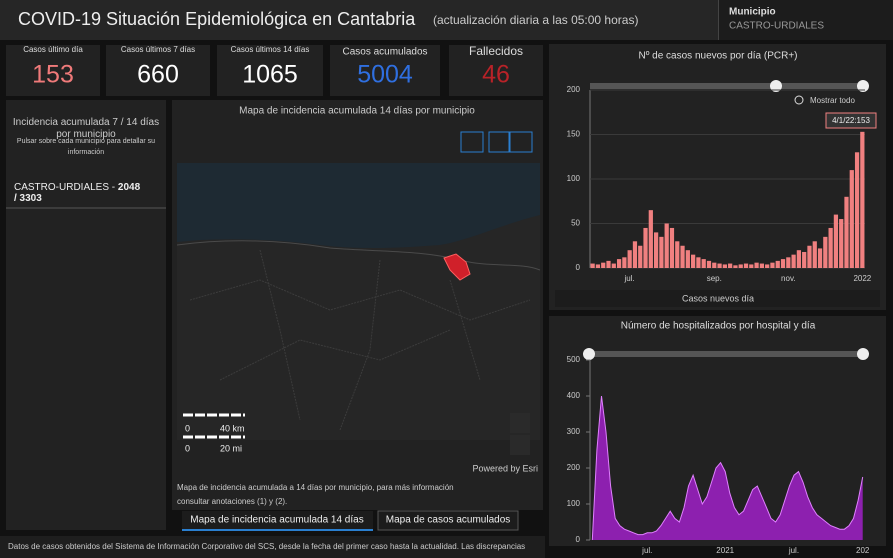 The height and width of the screenshot is (558, 893). Describe the element at coordinates (65, 187) in the screenshot. I see `selection-name: CASTRO-URDIALES -` at that location.